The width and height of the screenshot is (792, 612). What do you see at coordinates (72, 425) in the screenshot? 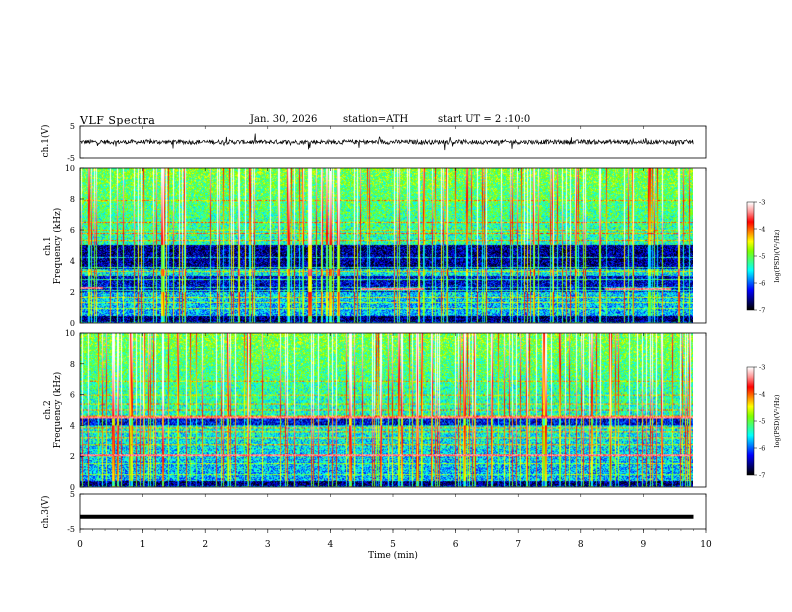
I see `ch2-spectrogram-ytick-label: 4` at bounding box center [72, 425].